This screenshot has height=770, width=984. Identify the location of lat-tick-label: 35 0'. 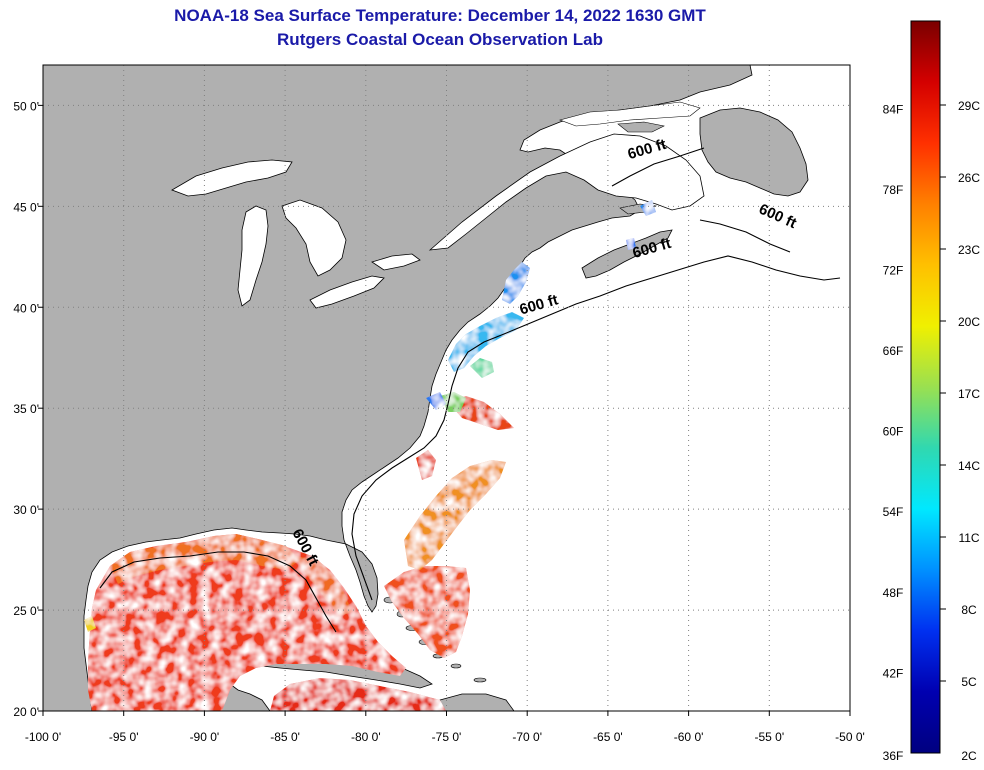
(26, 409).